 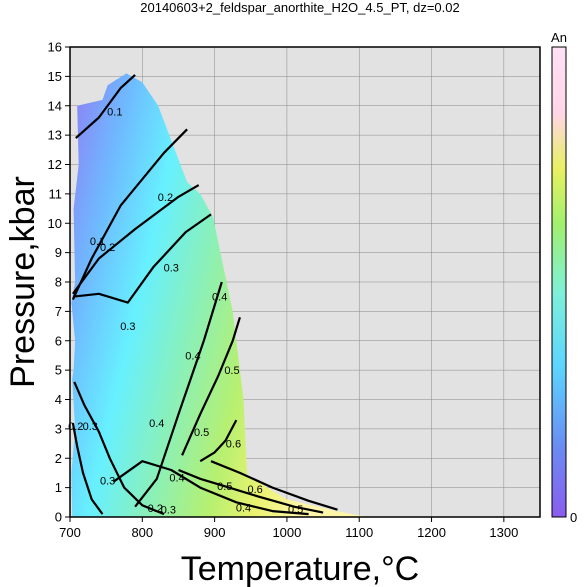 What do you see at coordinates (503, 532) in the screenshot?
I see `x-tick-label: 1300` at bounding box center [503, 532].